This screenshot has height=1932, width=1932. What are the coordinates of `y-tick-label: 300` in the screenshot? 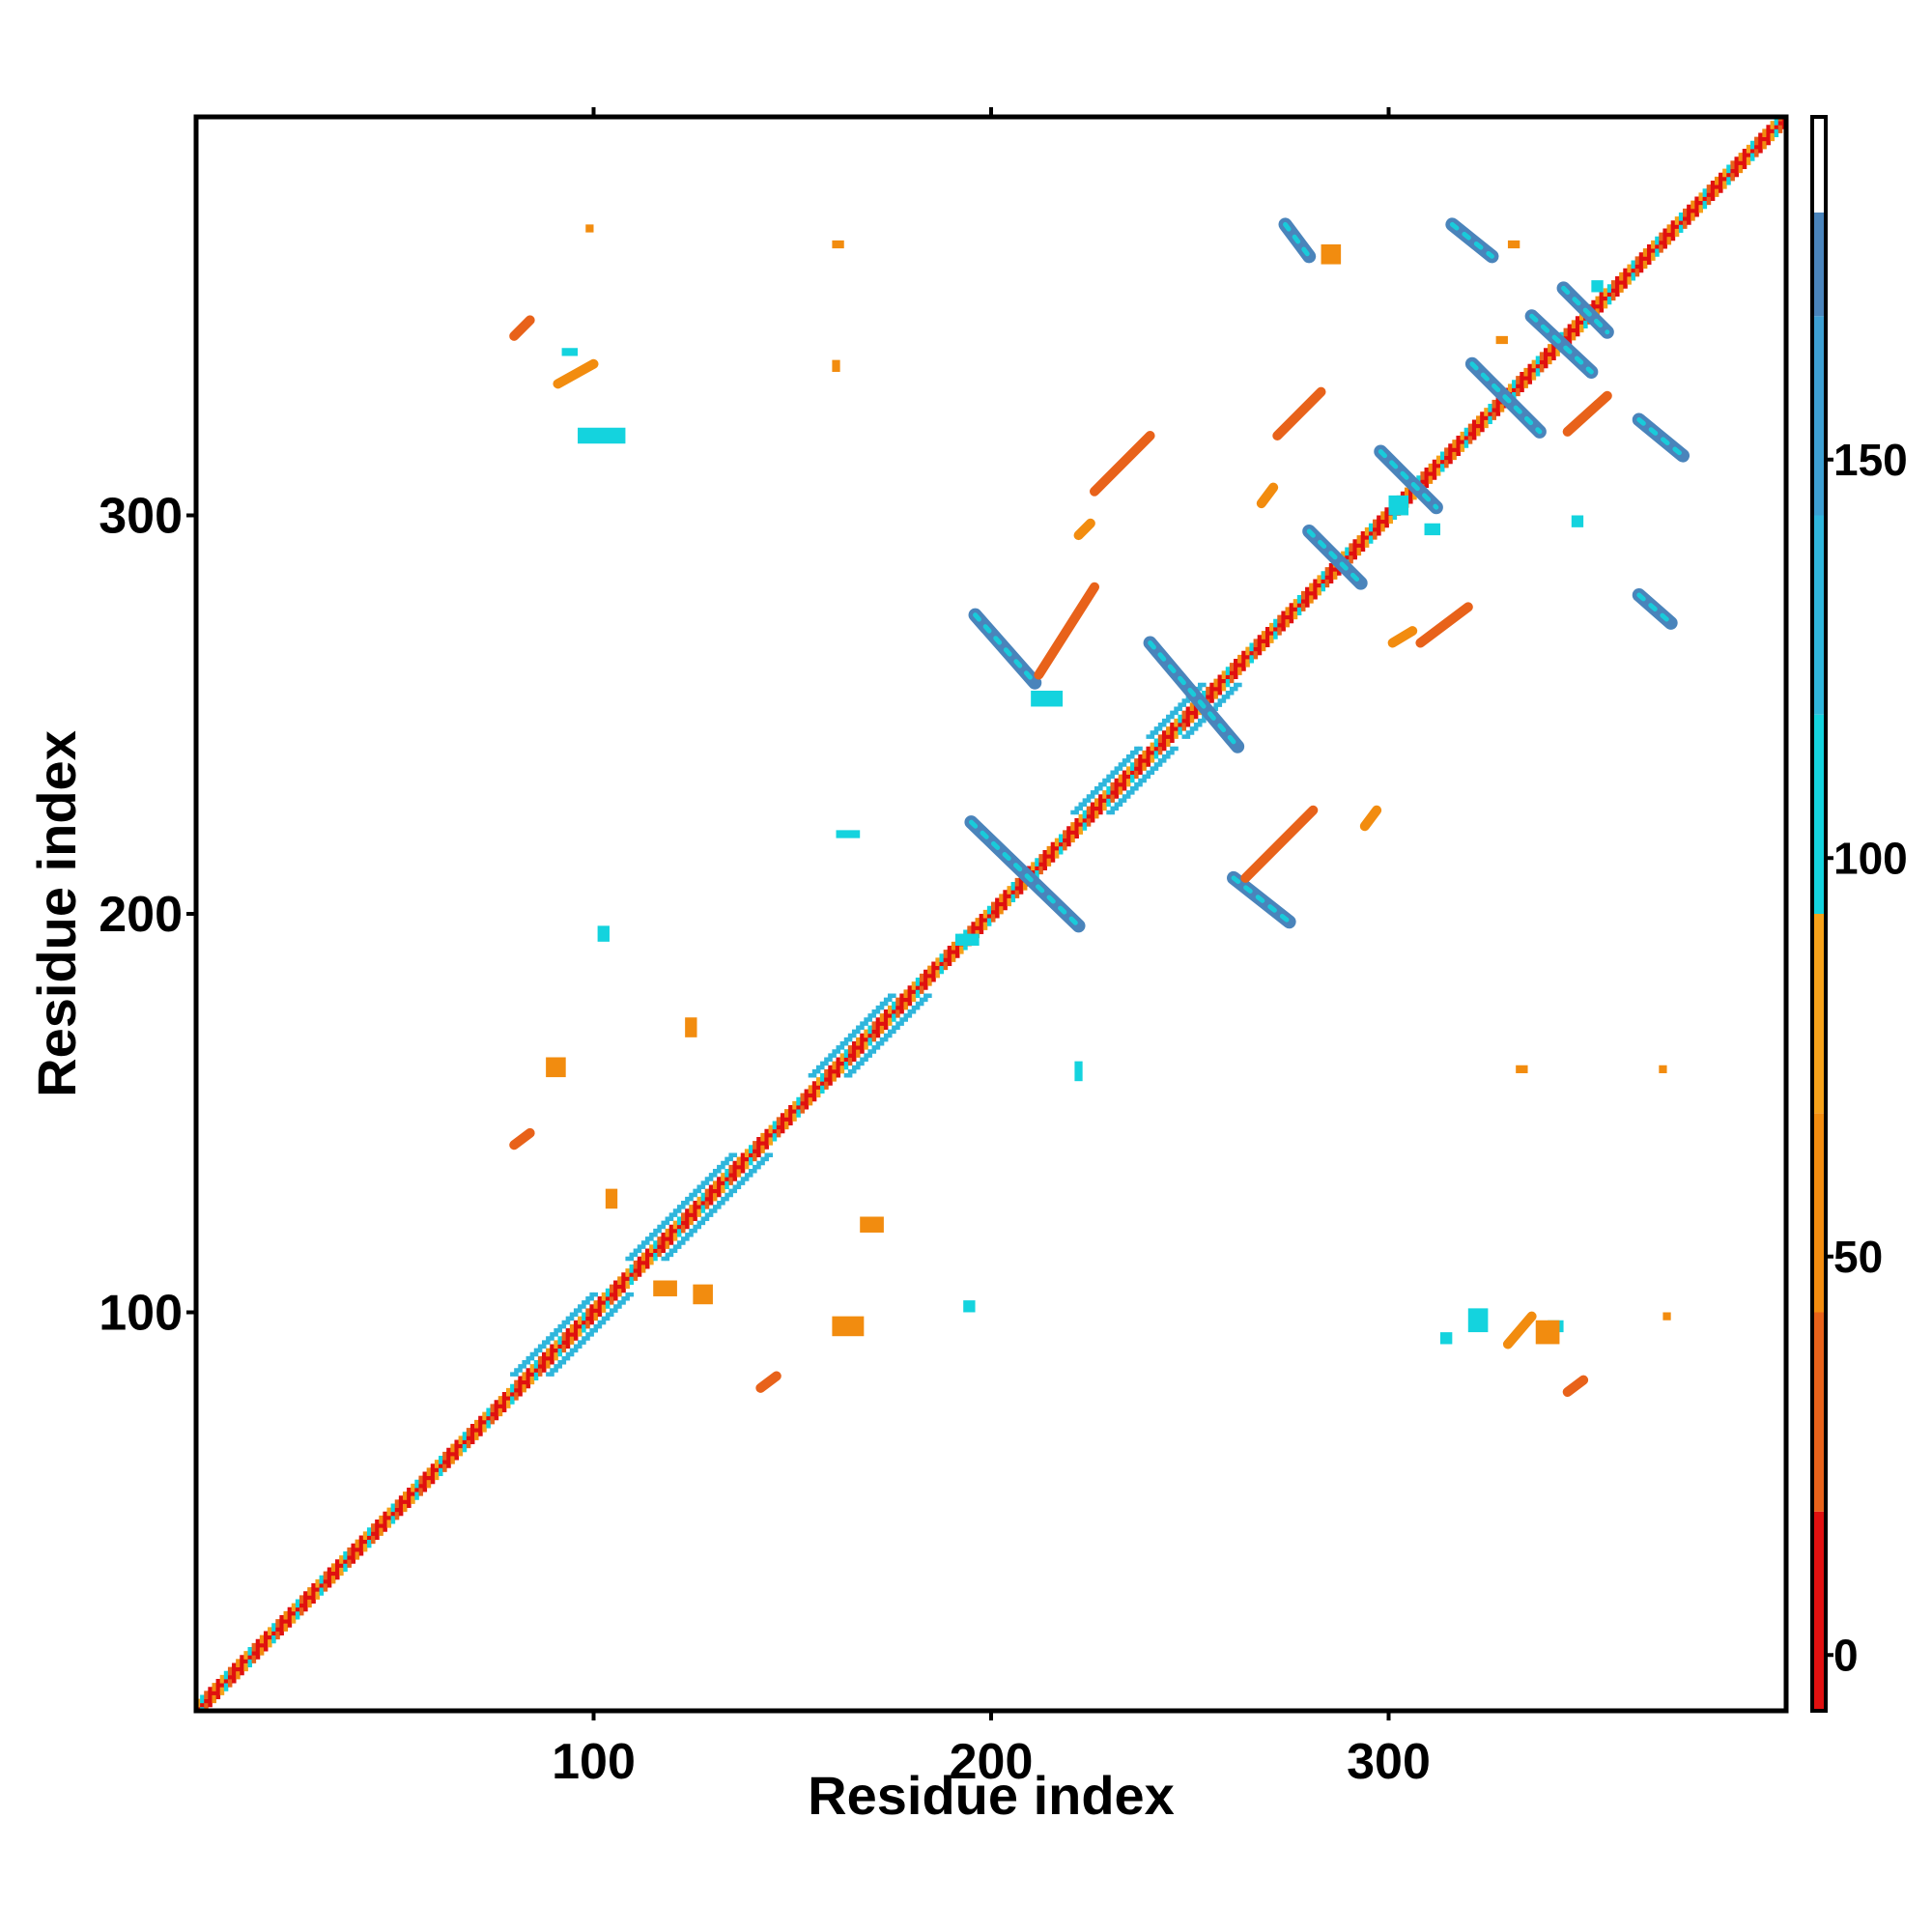 It's located at (141, 517).